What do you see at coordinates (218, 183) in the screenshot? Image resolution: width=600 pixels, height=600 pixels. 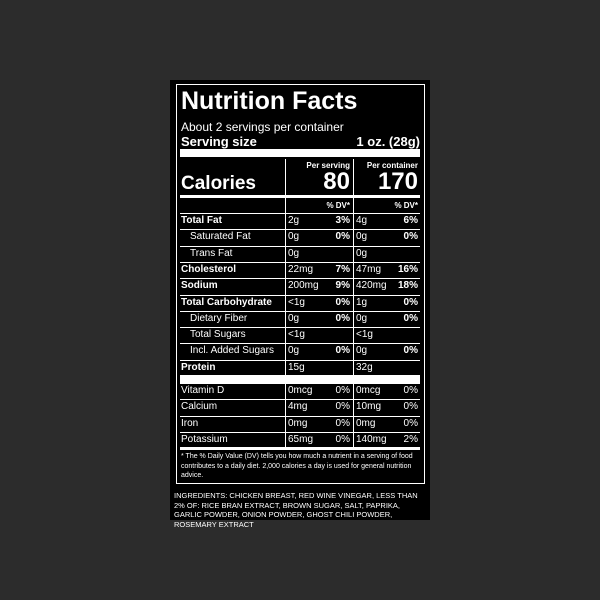 I see `calories-label: Calories` at bounding box center [218, 183].